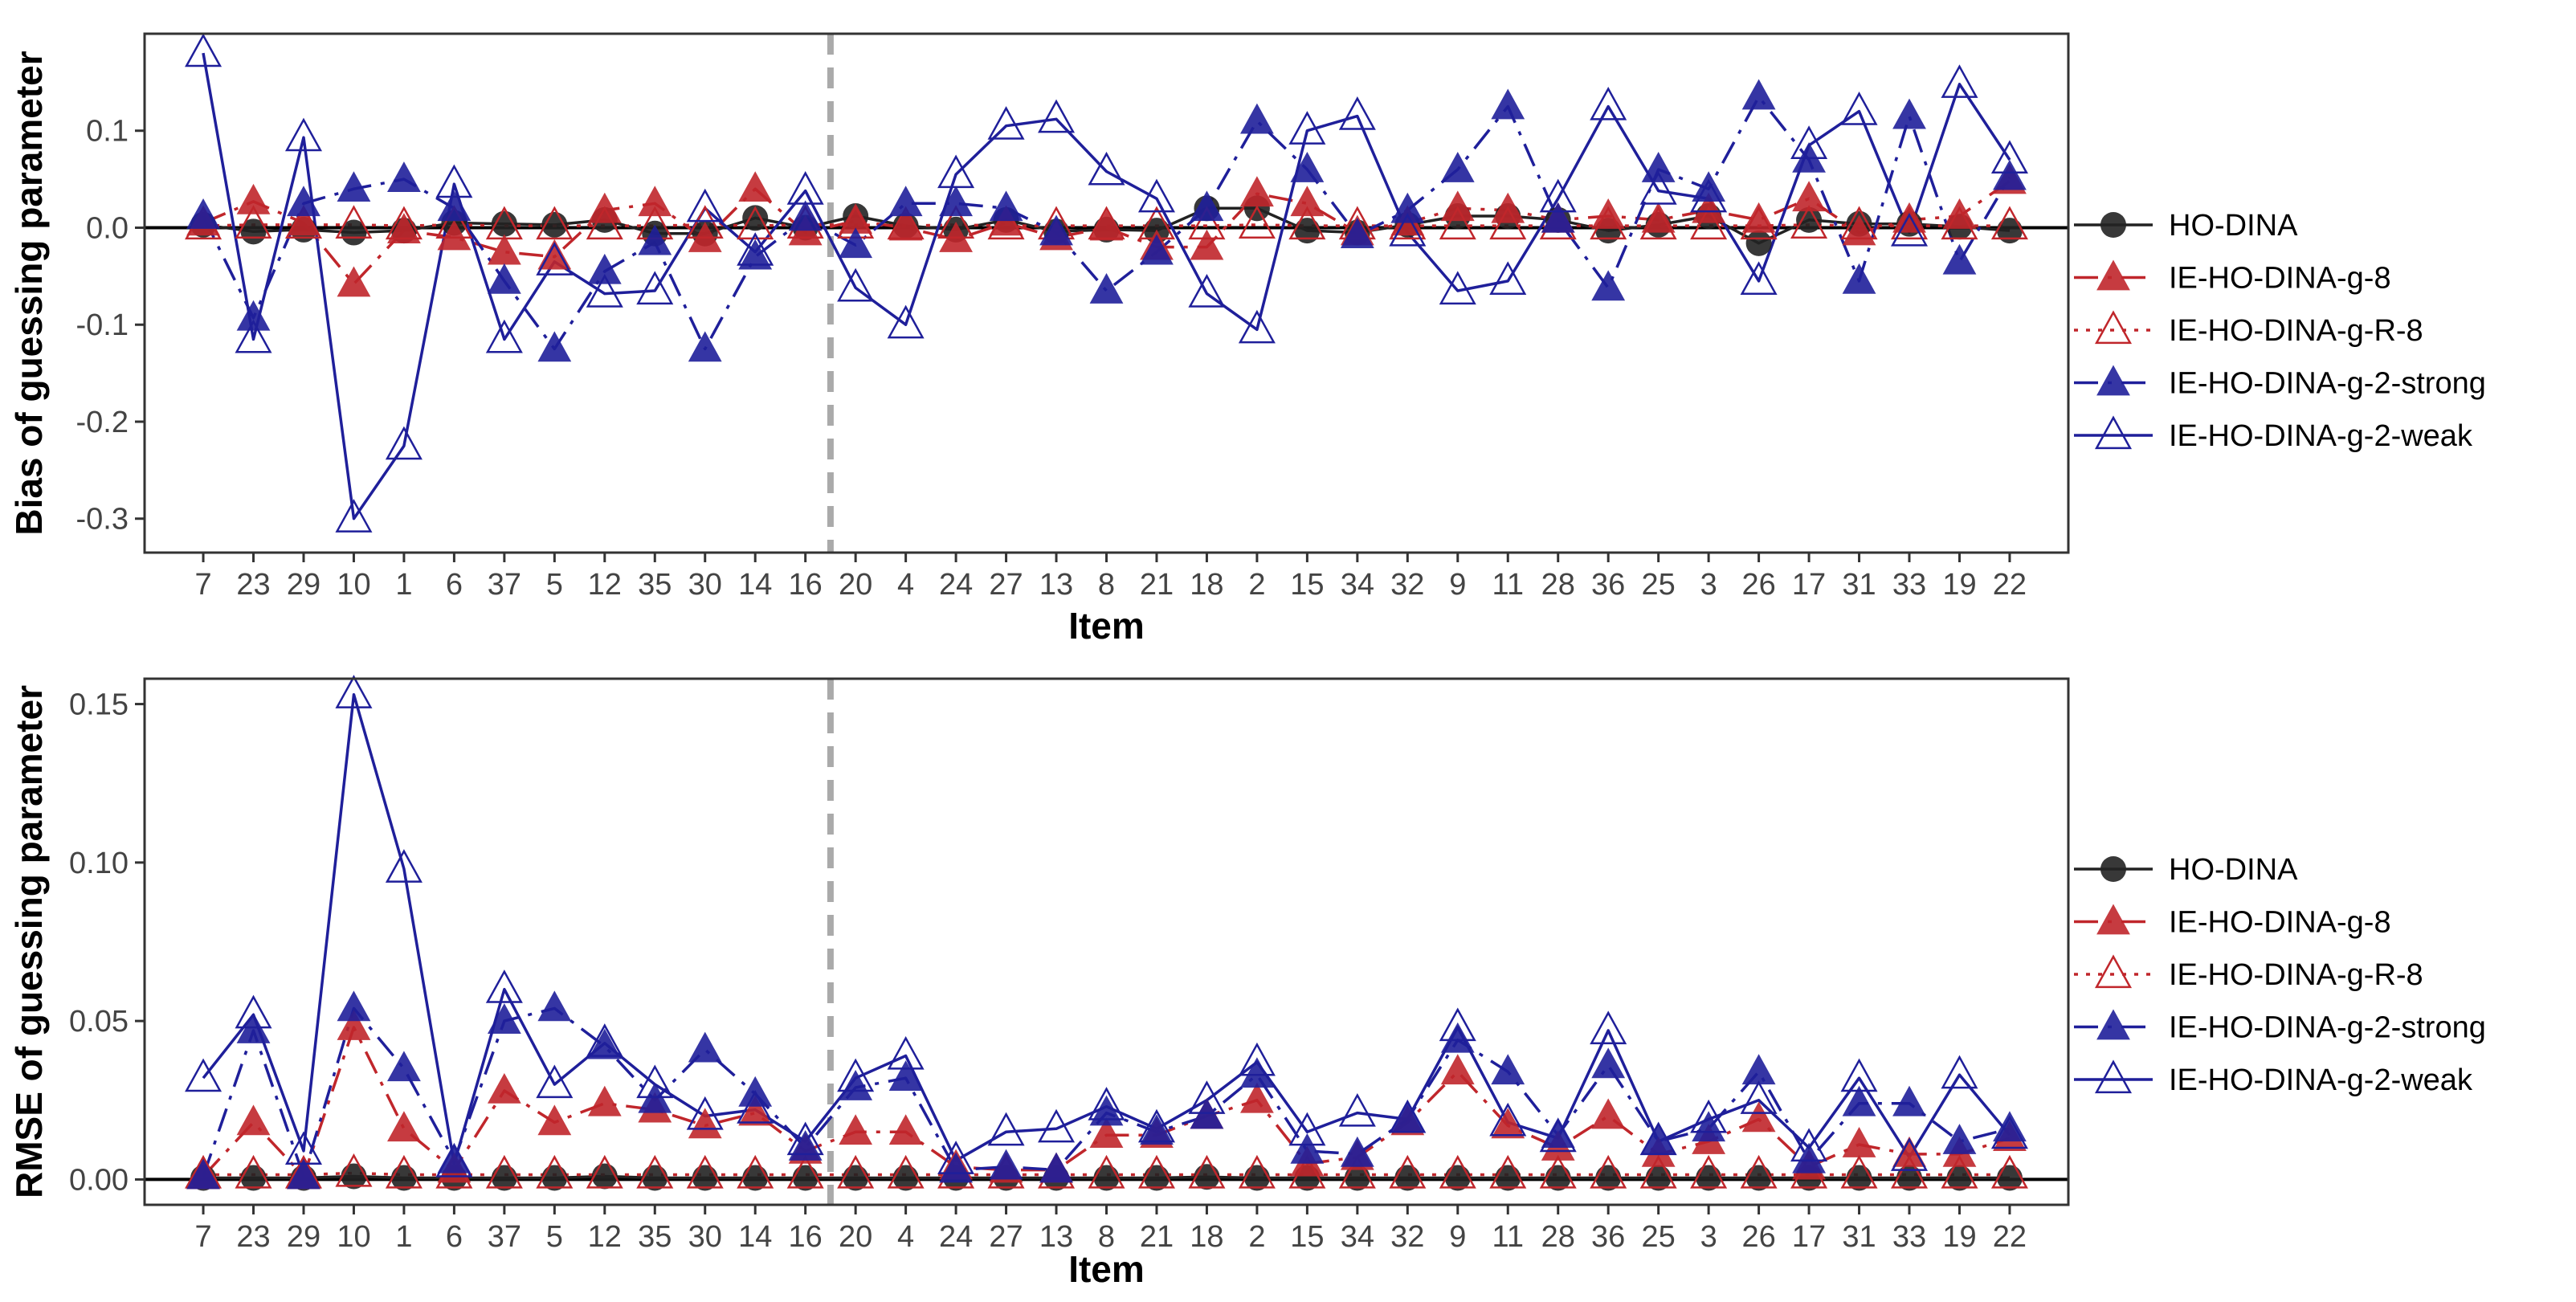  What do you see at coordinates (2327, 384) in the screenshot?
I see `legend-label: IE-HO-DINA-g-2-strong` at bounding box center [2327, 384].